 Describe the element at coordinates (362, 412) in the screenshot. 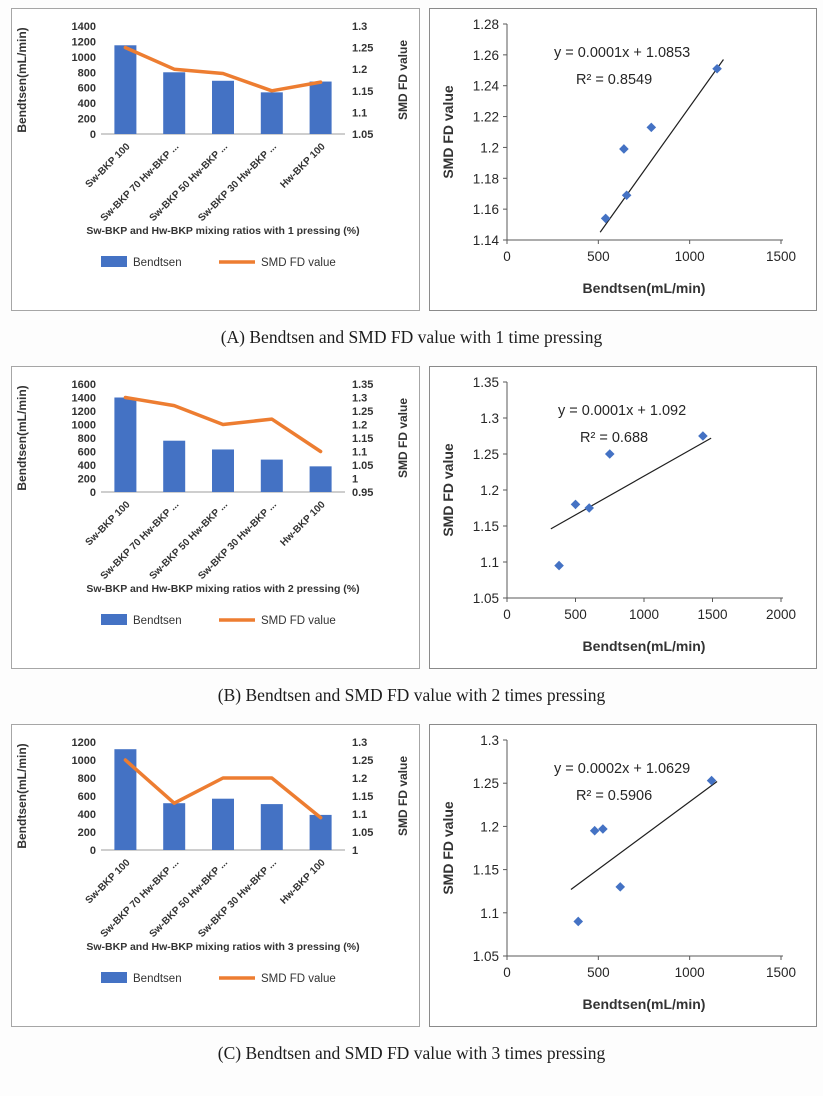

I see `right-axis-tick-label: 1.25` at that location.